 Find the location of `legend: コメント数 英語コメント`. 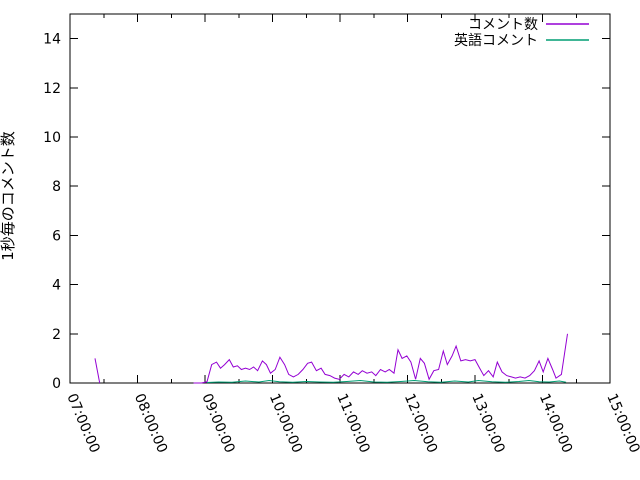

legend: コメント数 英語コメント is located at coordinates (521, 33).